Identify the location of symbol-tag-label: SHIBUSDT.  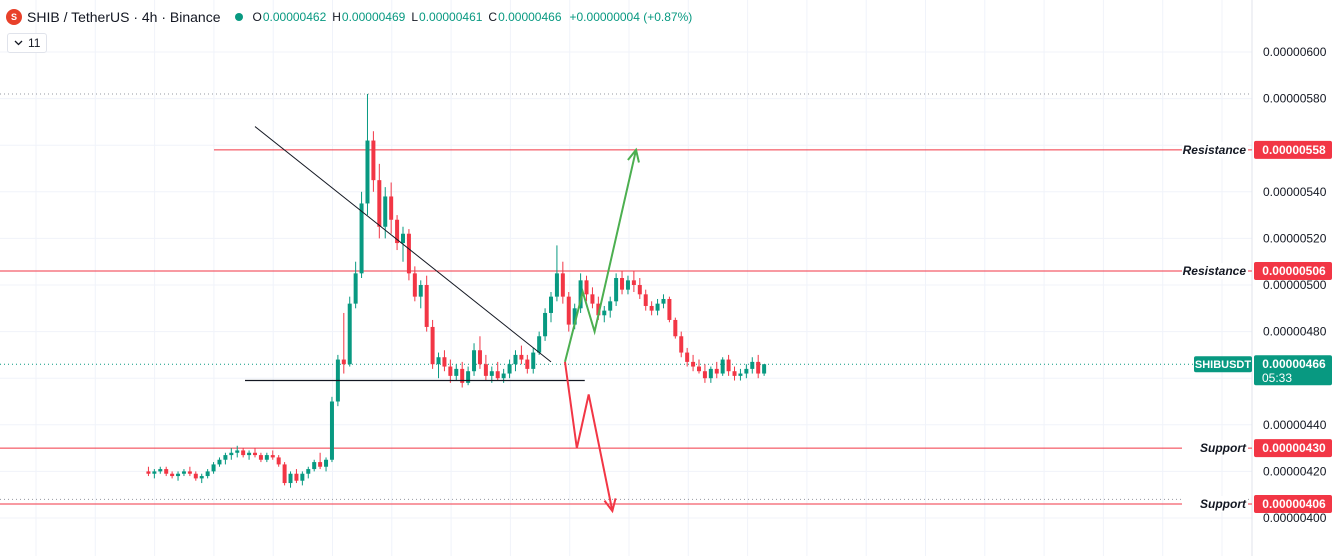
(1223, 365).